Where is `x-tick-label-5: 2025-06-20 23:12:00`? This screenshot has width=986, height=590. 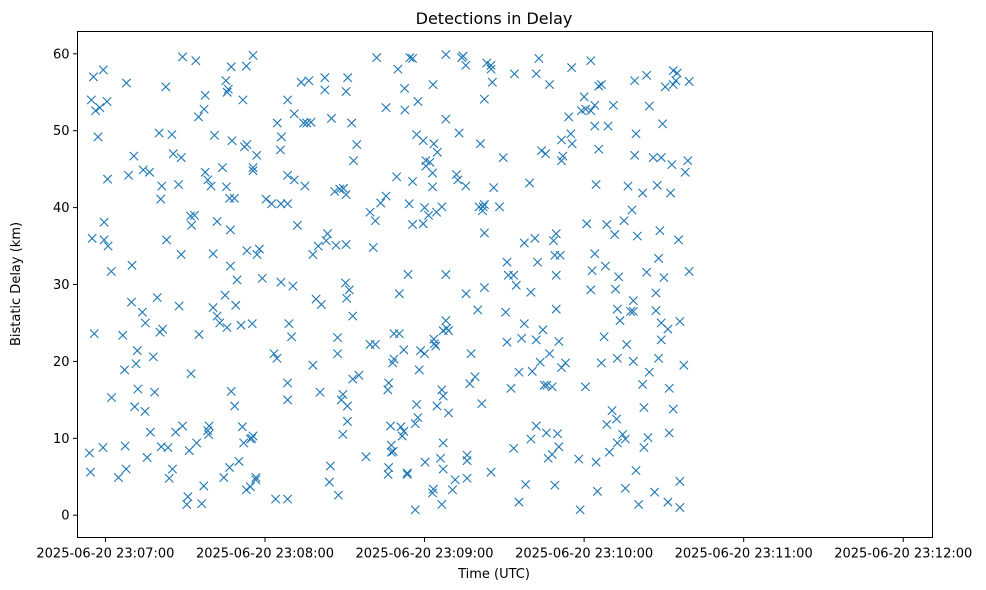 x-tick-label-5: 2025-06-20 23:12:00 is located at coordinates (903, 554).